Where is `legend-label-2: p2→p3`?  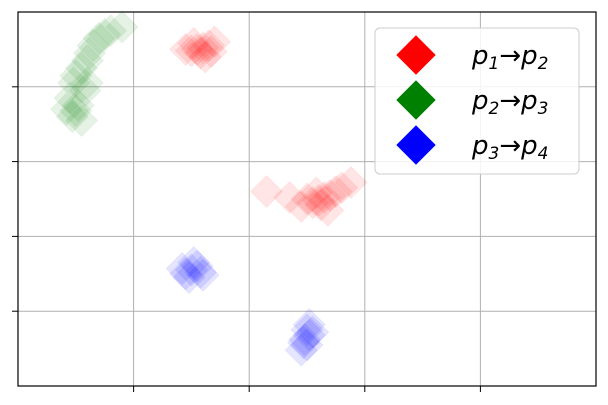 legend-label-2: p2→p3 is located at coordinates (509, 102).